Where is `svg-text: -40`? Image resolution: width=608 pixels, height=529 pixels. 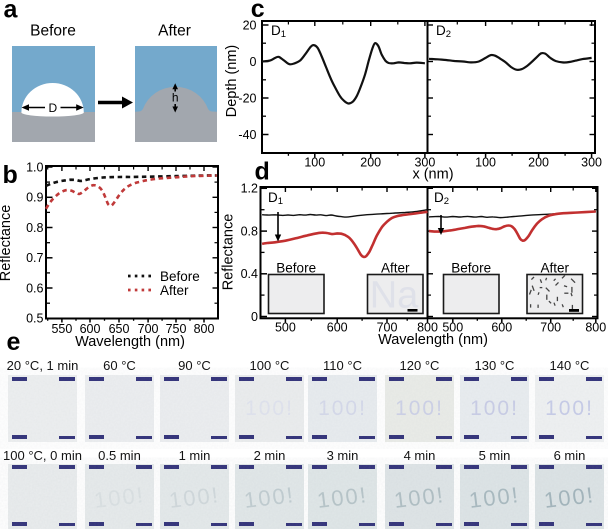
svg-text: -40 is located at coordinates (247, 135).